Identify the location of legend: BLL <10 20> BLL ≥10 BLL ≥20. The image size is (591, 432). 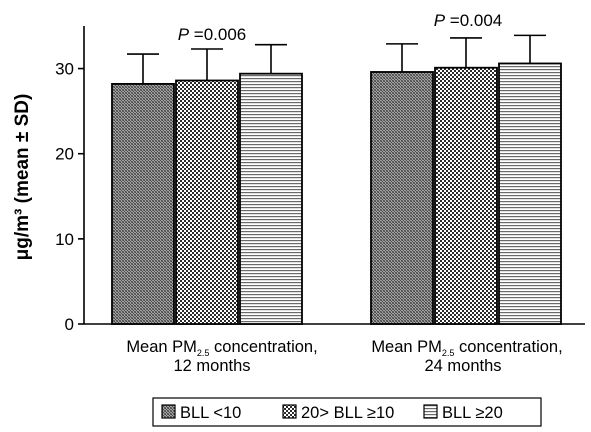
(347, 412).